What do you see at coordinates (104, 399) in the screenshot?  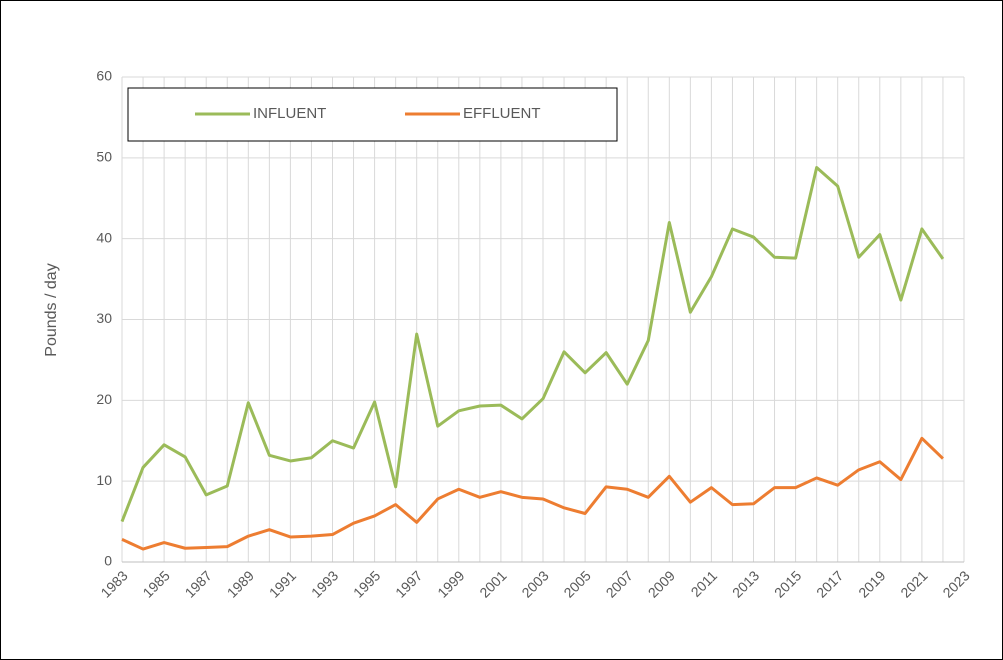 I see `y-tick-label: 20` at bounding box center [104, 399].